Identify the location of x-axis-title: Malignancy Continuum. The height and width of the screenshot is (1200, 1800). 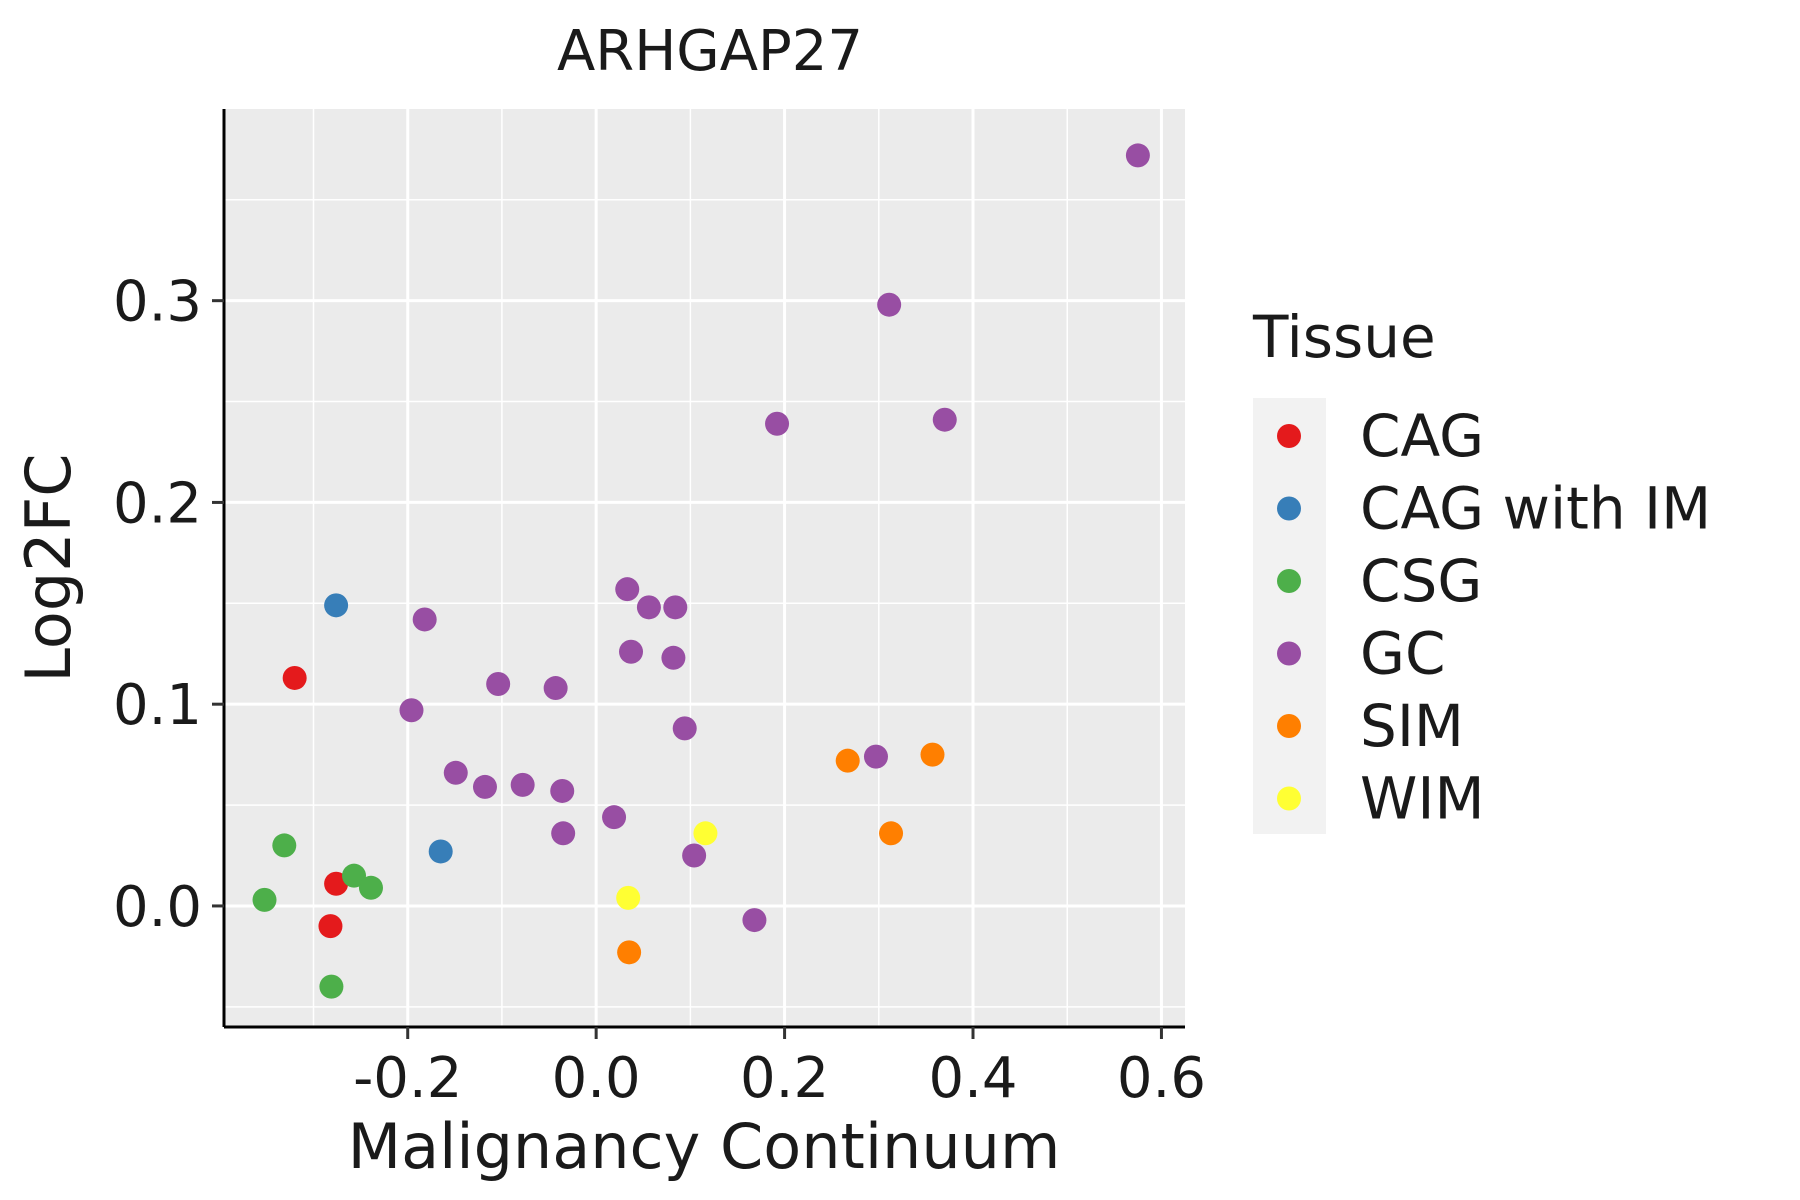
(704, 1146).